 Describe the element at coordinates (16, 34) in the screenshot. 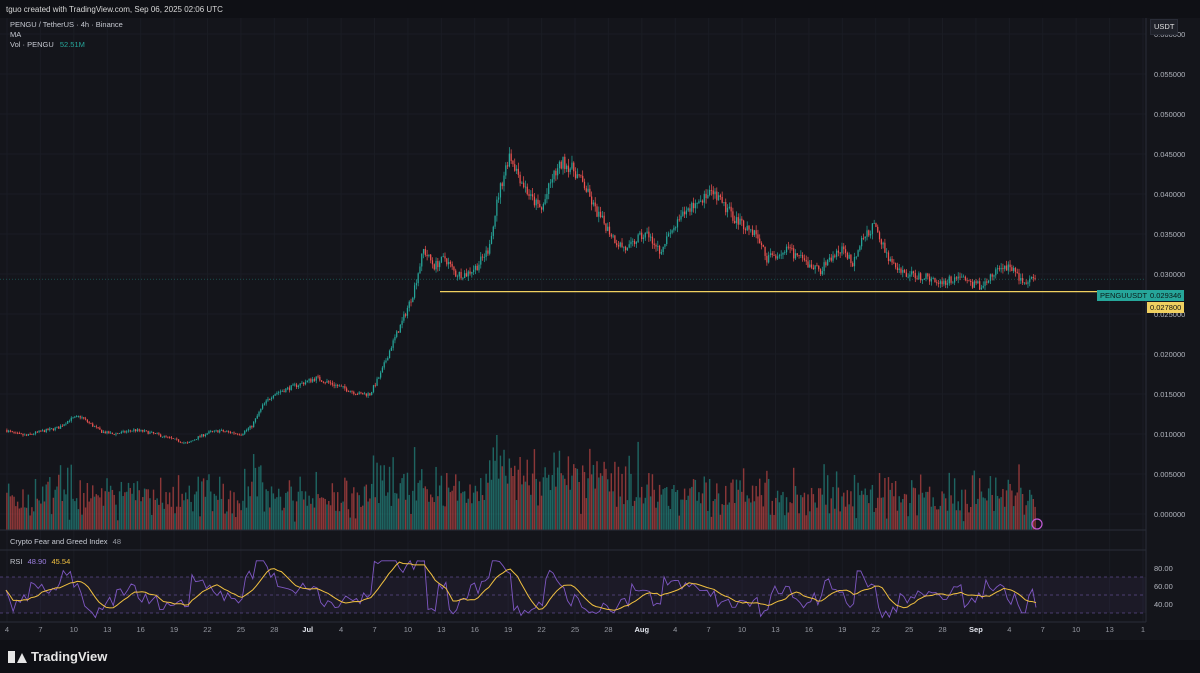

I see `legend-ma: MA` at that location.